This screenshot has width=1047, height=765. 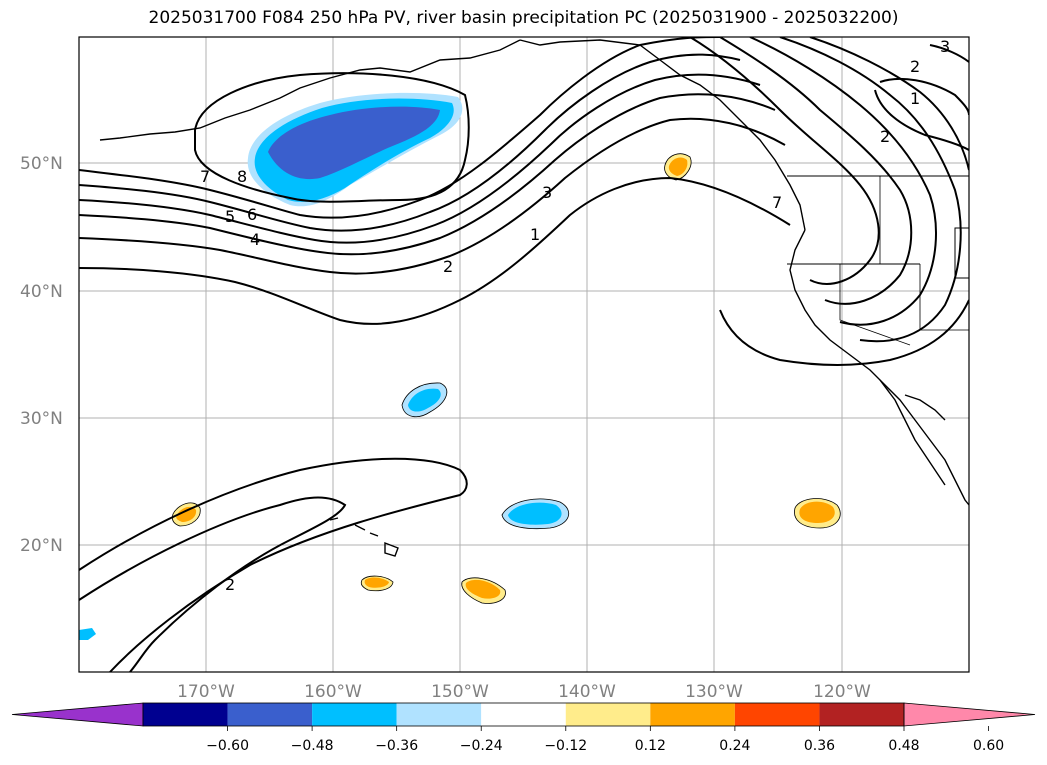 I want to click on colorbar-tick-label: 0.48, so click(x=903, y=746).